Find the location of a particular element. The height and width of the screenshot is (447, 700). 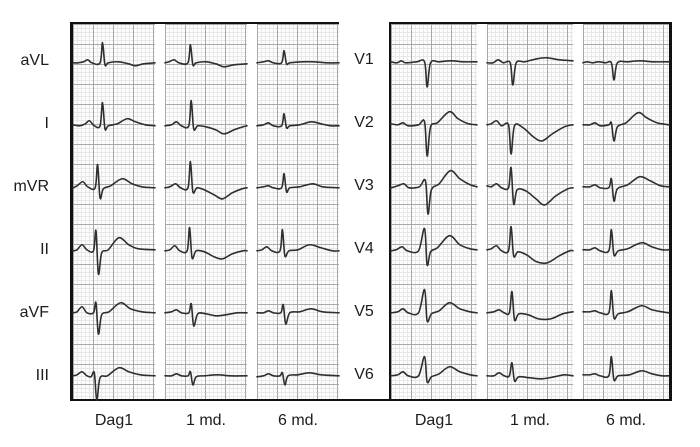

ecg-trace-aVL-col1 is located at coordinates (114, 55).